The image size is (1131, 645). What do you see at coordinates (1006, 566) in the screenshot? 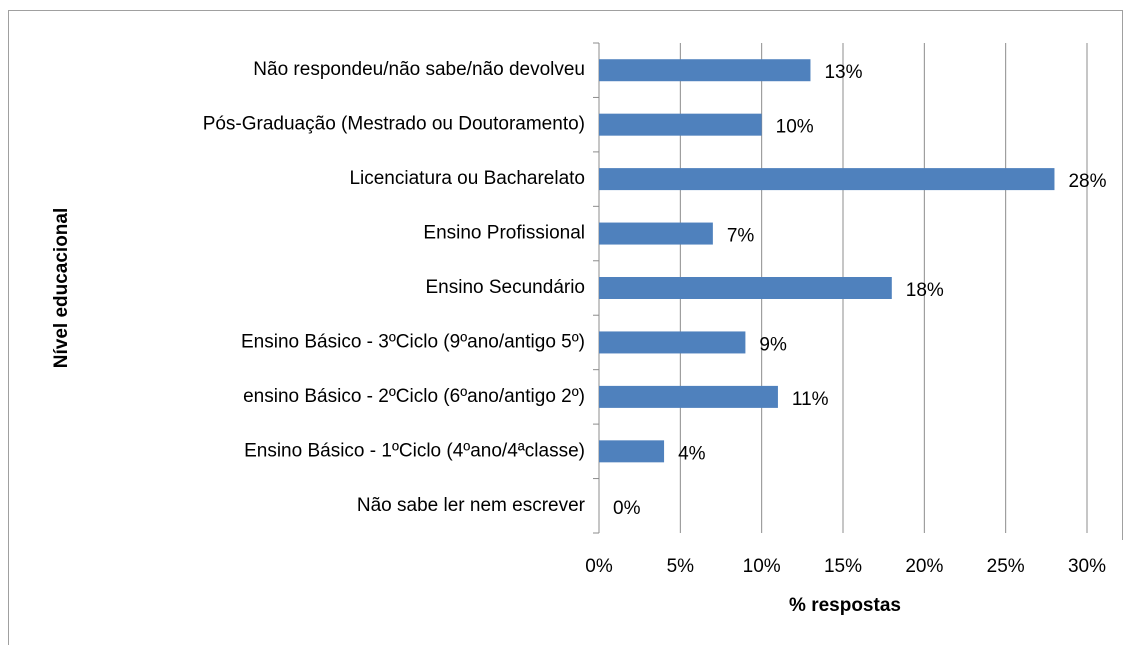
I see `x-tick-label: 25%` at bounding box center [1006, 566].